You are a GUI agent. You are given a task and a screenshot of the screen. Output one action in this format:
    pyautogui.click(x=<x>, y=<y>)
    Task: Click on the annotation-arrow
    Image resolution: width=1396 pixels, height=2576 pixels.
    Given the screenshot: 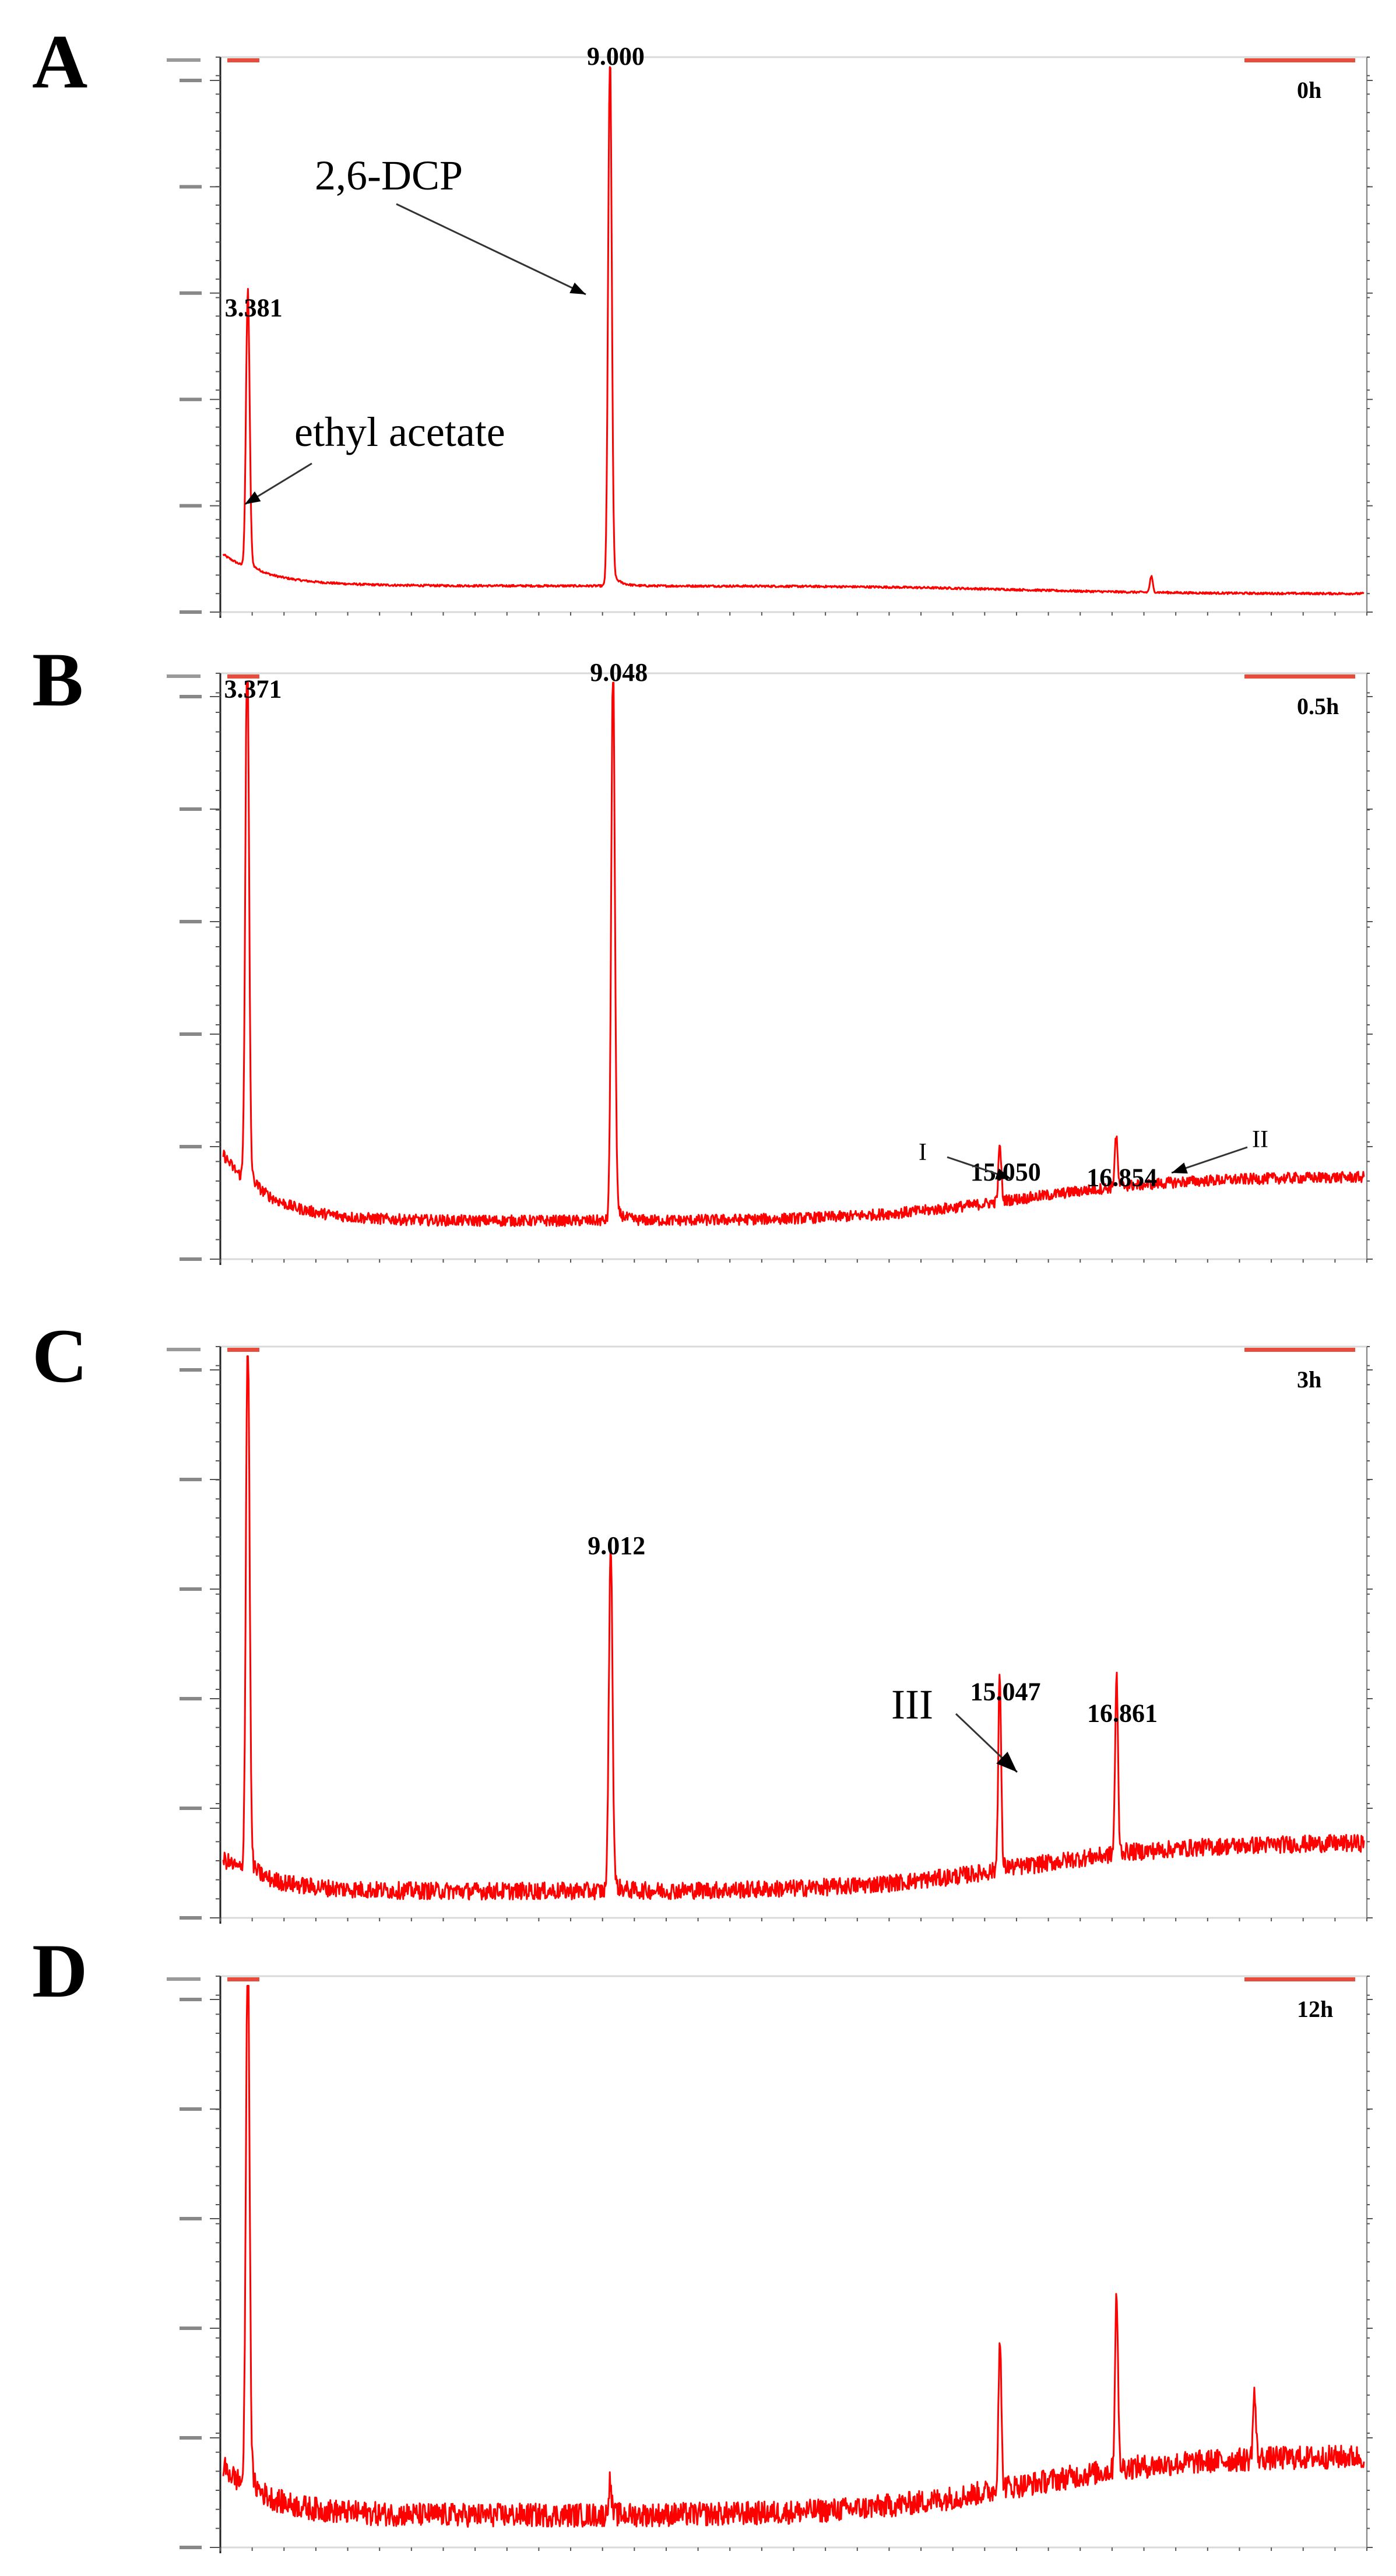 What is the action you would take?
    pyautogui.click(x=491, y=249)
    